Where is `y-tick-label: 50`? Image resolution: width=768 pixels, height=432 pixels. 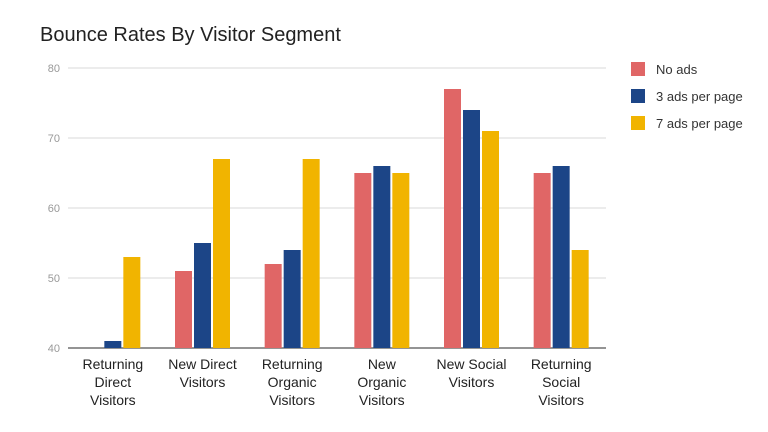
y-tick-label: 50 is located at coordinates (54, 279).